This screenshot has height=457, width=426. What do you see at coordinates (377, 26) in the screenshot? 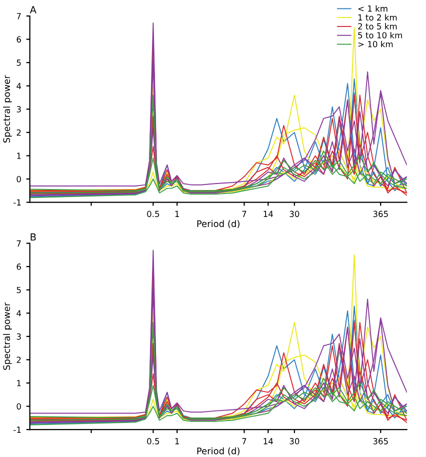
I see `legend-label: 2 to 5 km` at bounding box center [377, 26].